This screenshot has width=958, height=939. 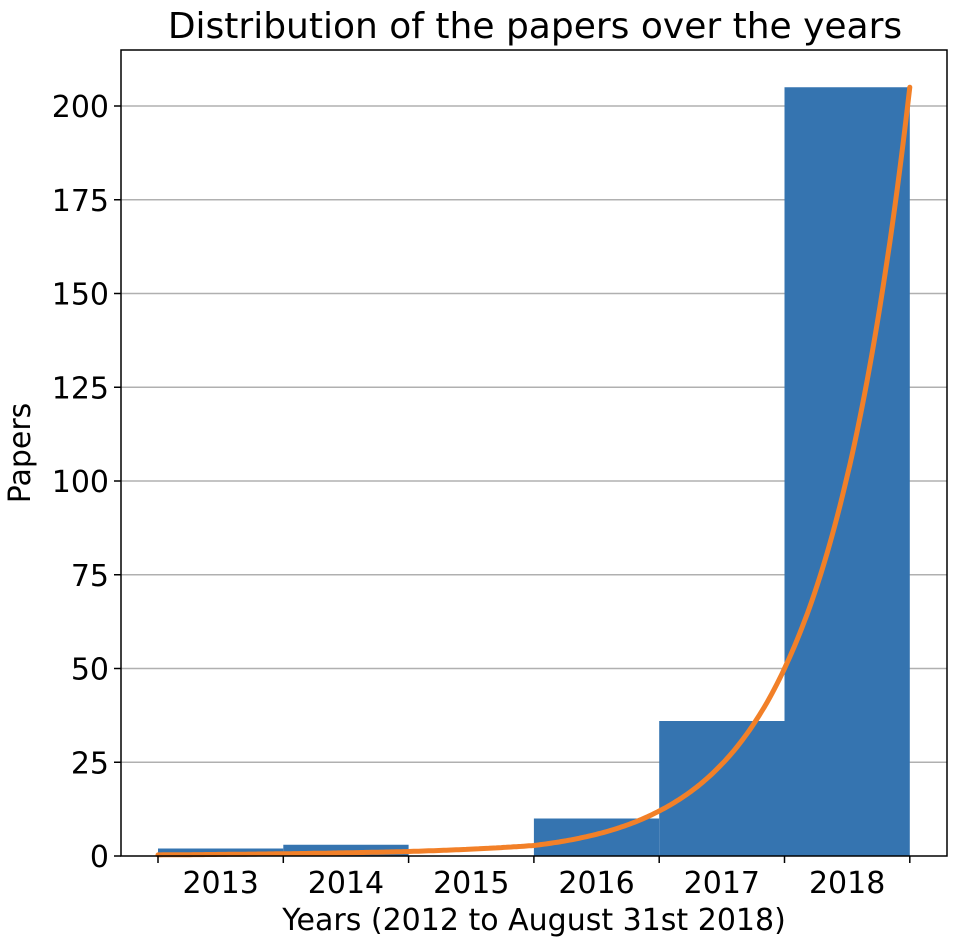 I want to click on y-tick-label: 50, so click(x=90, y=670).